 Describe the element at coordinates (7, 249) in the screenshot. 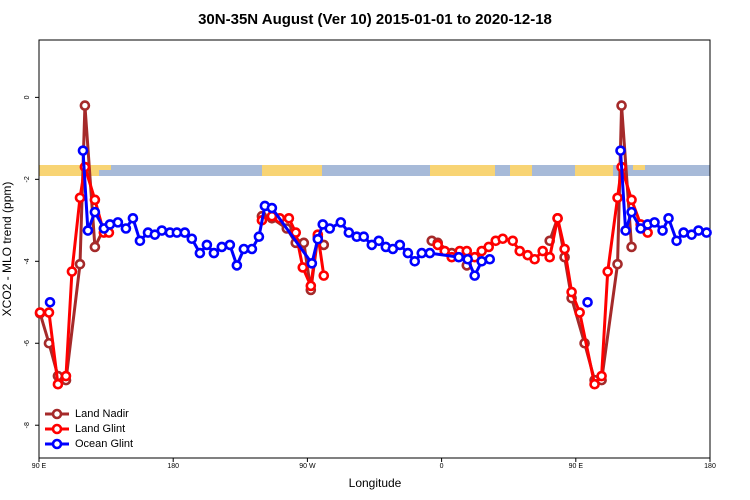

I see `y-axis-label: XCO2 - MLO trend (ppm)` at that location.